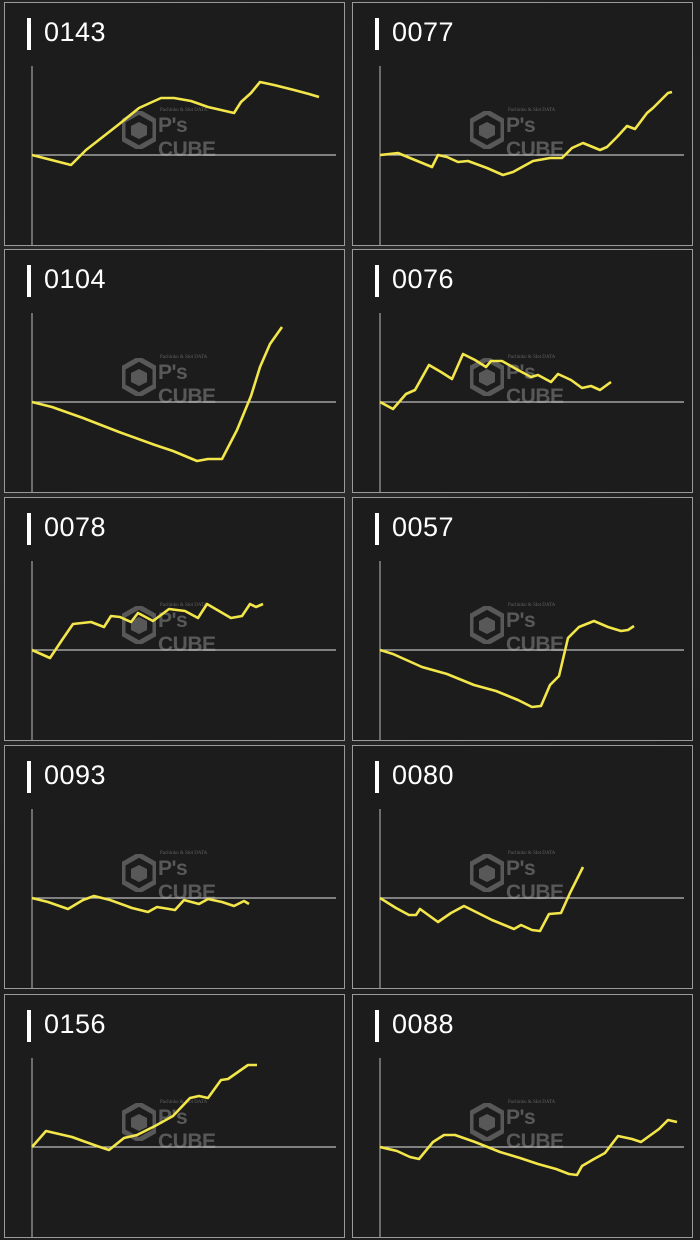  What do you see at coordinates (75, 775) in the screenshot?
I see `chart-title: 0093` at bounding box center [75, 775].